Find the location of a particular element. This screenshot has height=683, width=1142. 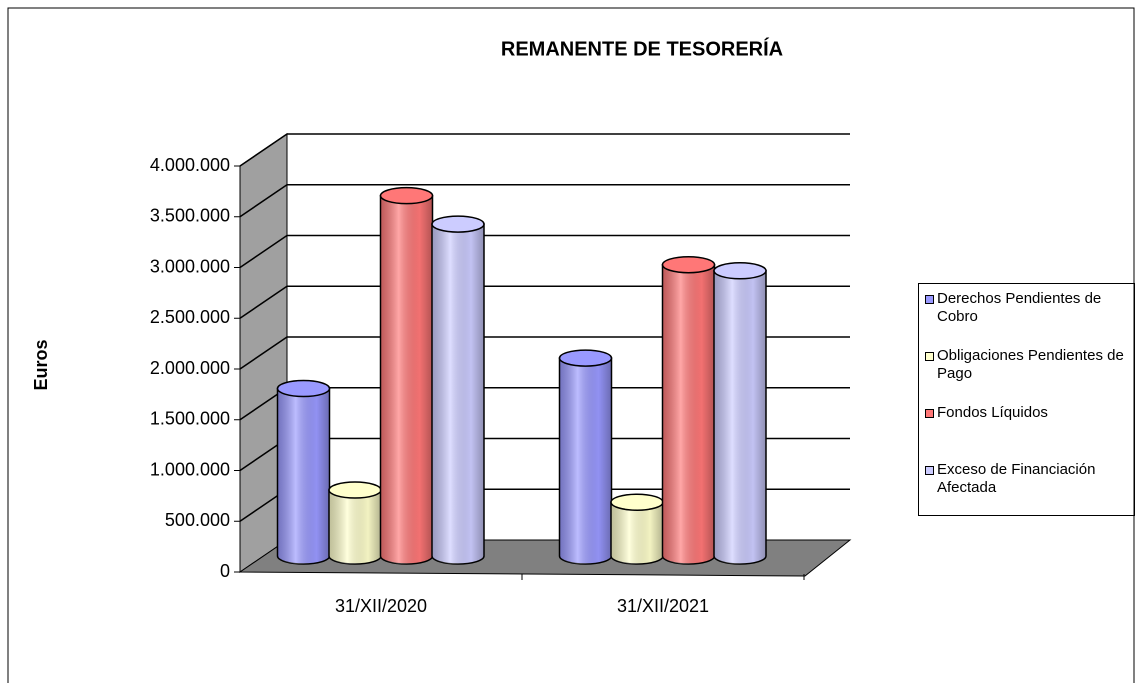

y-tick-label: 1.500.000 is located at coordinates (190, 419).